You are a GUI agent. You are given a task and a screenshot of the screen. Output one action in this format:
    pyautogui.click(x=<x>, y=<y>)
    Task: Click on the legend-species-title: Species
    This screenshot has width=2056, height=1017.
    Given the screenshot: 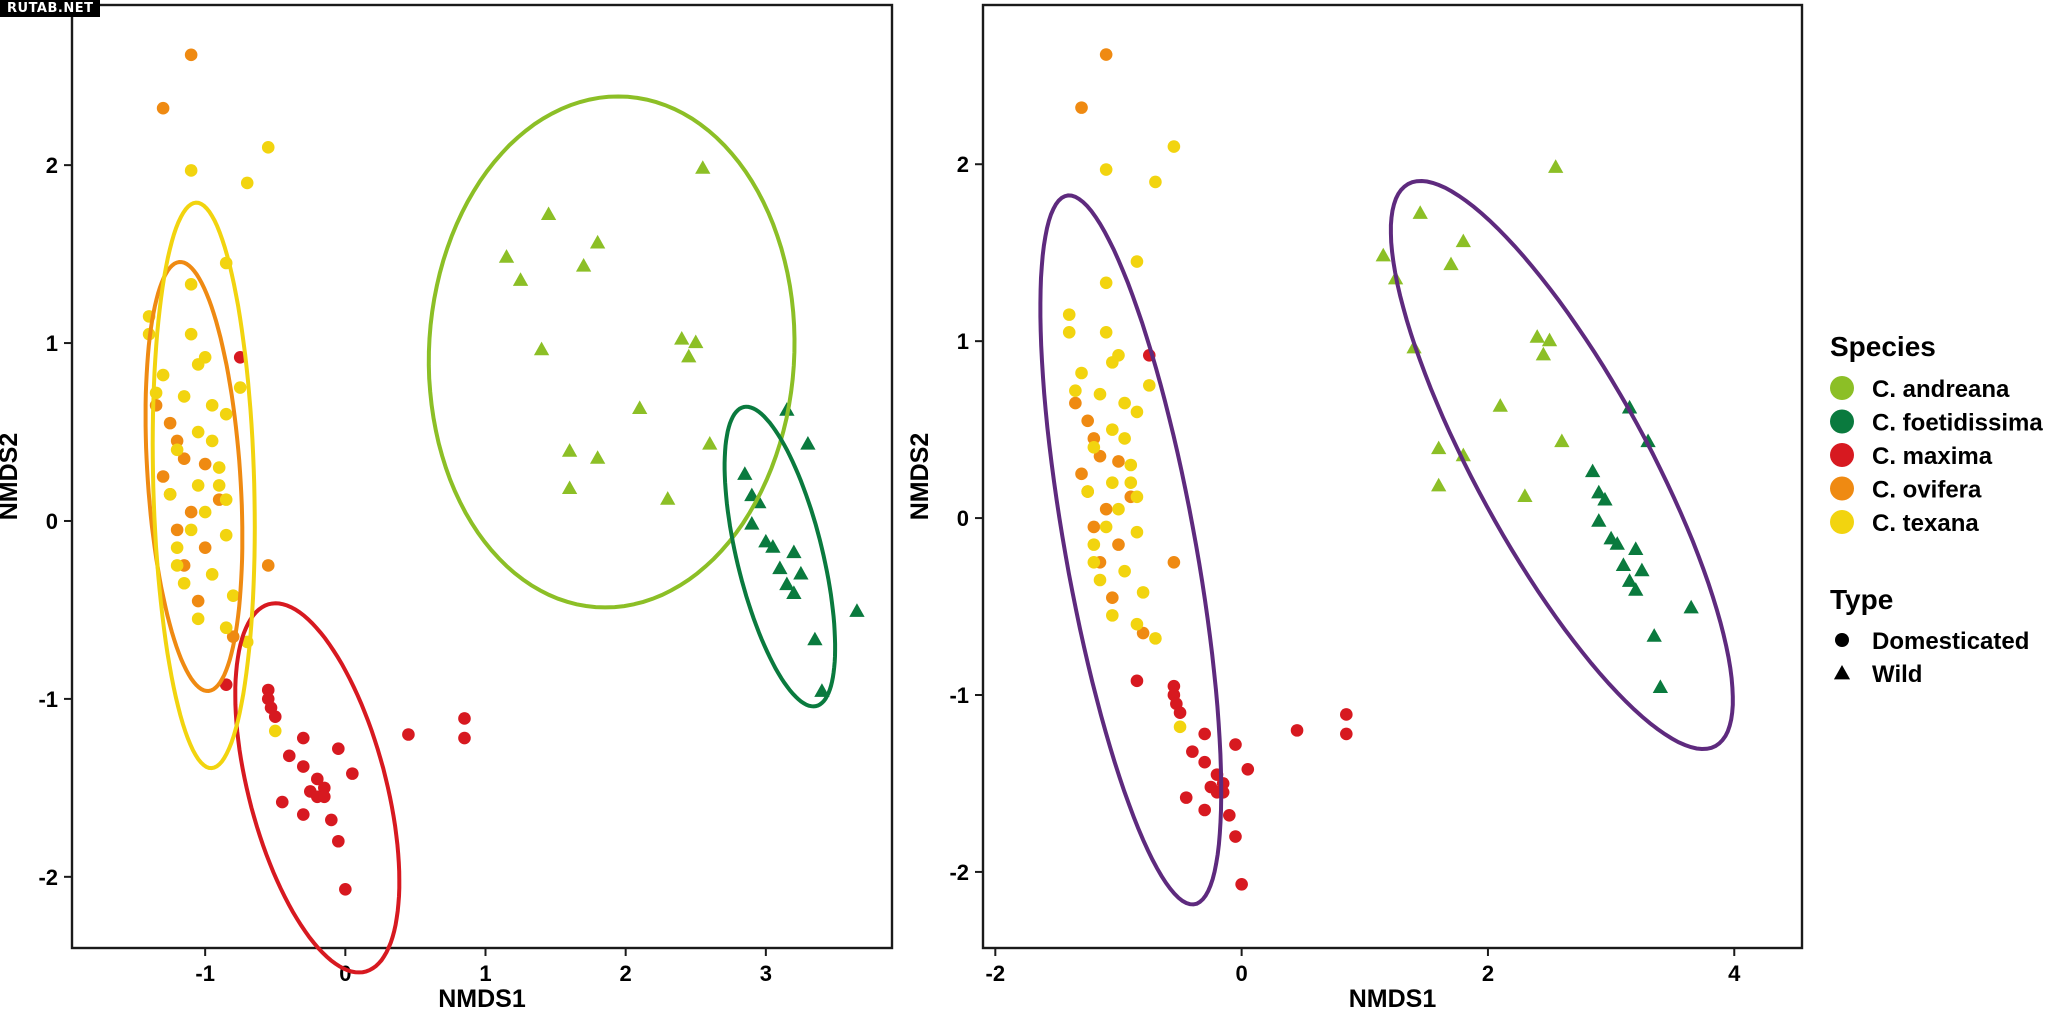 What is the action you would take?
    pyautogui.click(x=1883, y=346)
    